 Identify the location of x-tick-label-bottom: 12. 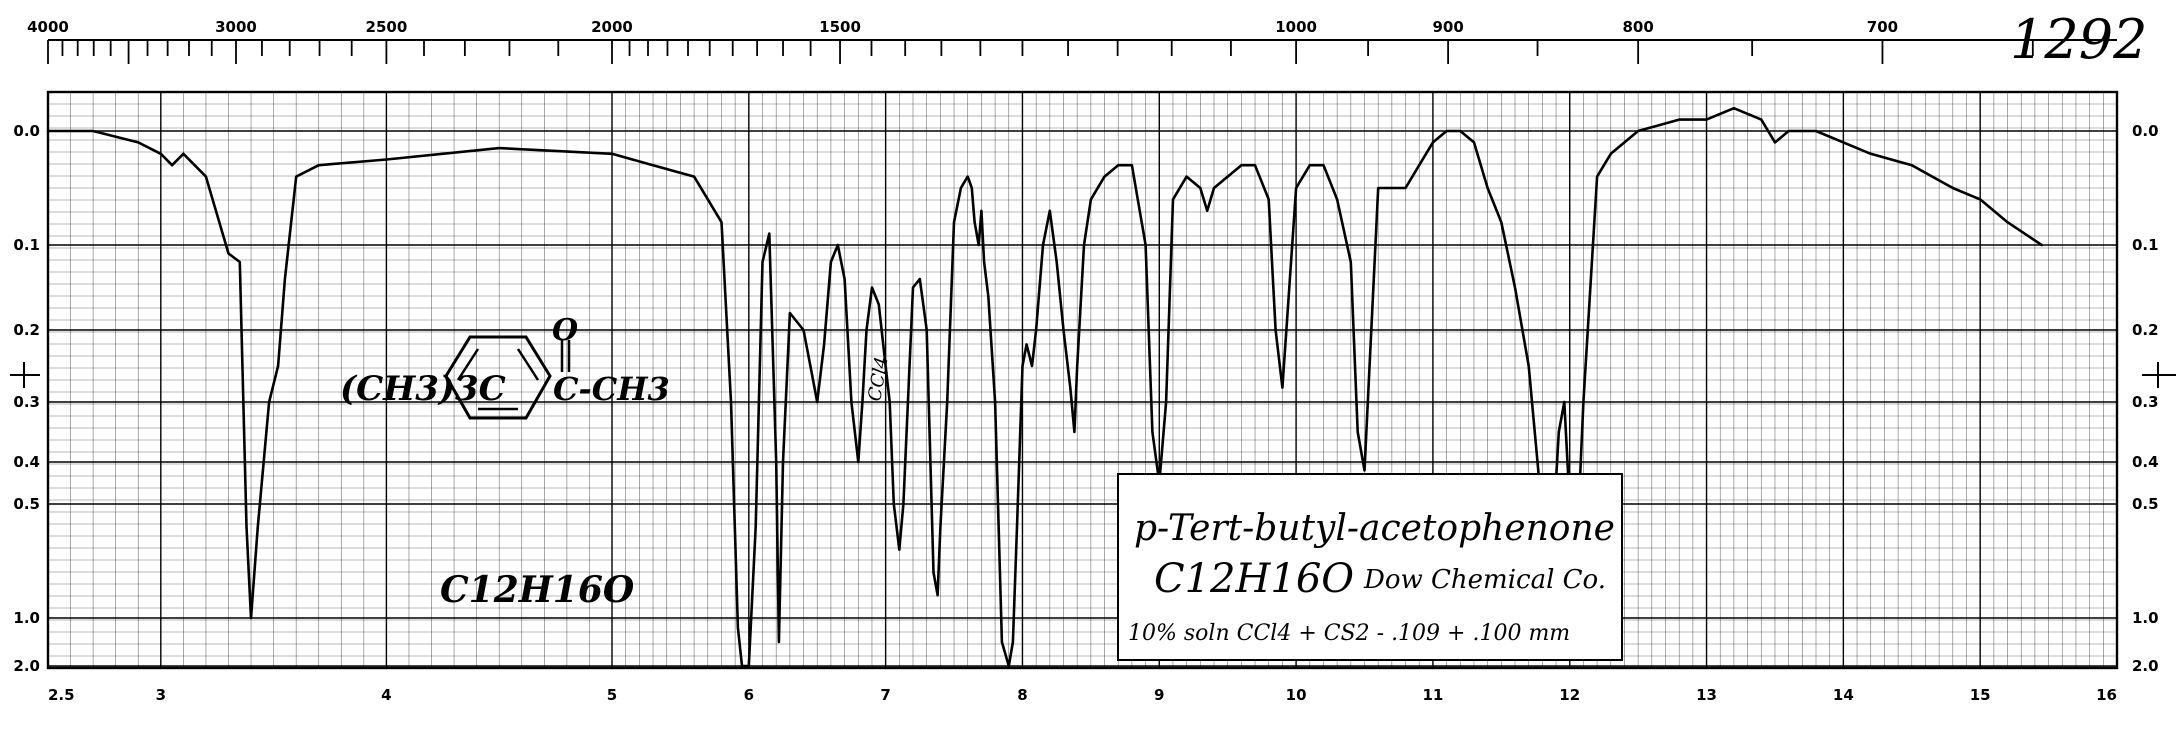
(1569, 695).